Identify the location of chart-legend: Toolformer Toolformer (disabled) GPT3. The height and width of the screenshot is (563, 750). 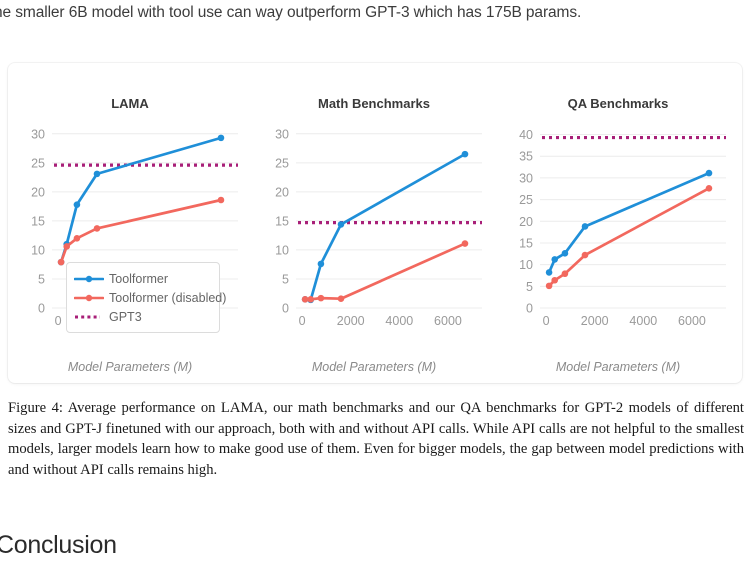
(146, 297).